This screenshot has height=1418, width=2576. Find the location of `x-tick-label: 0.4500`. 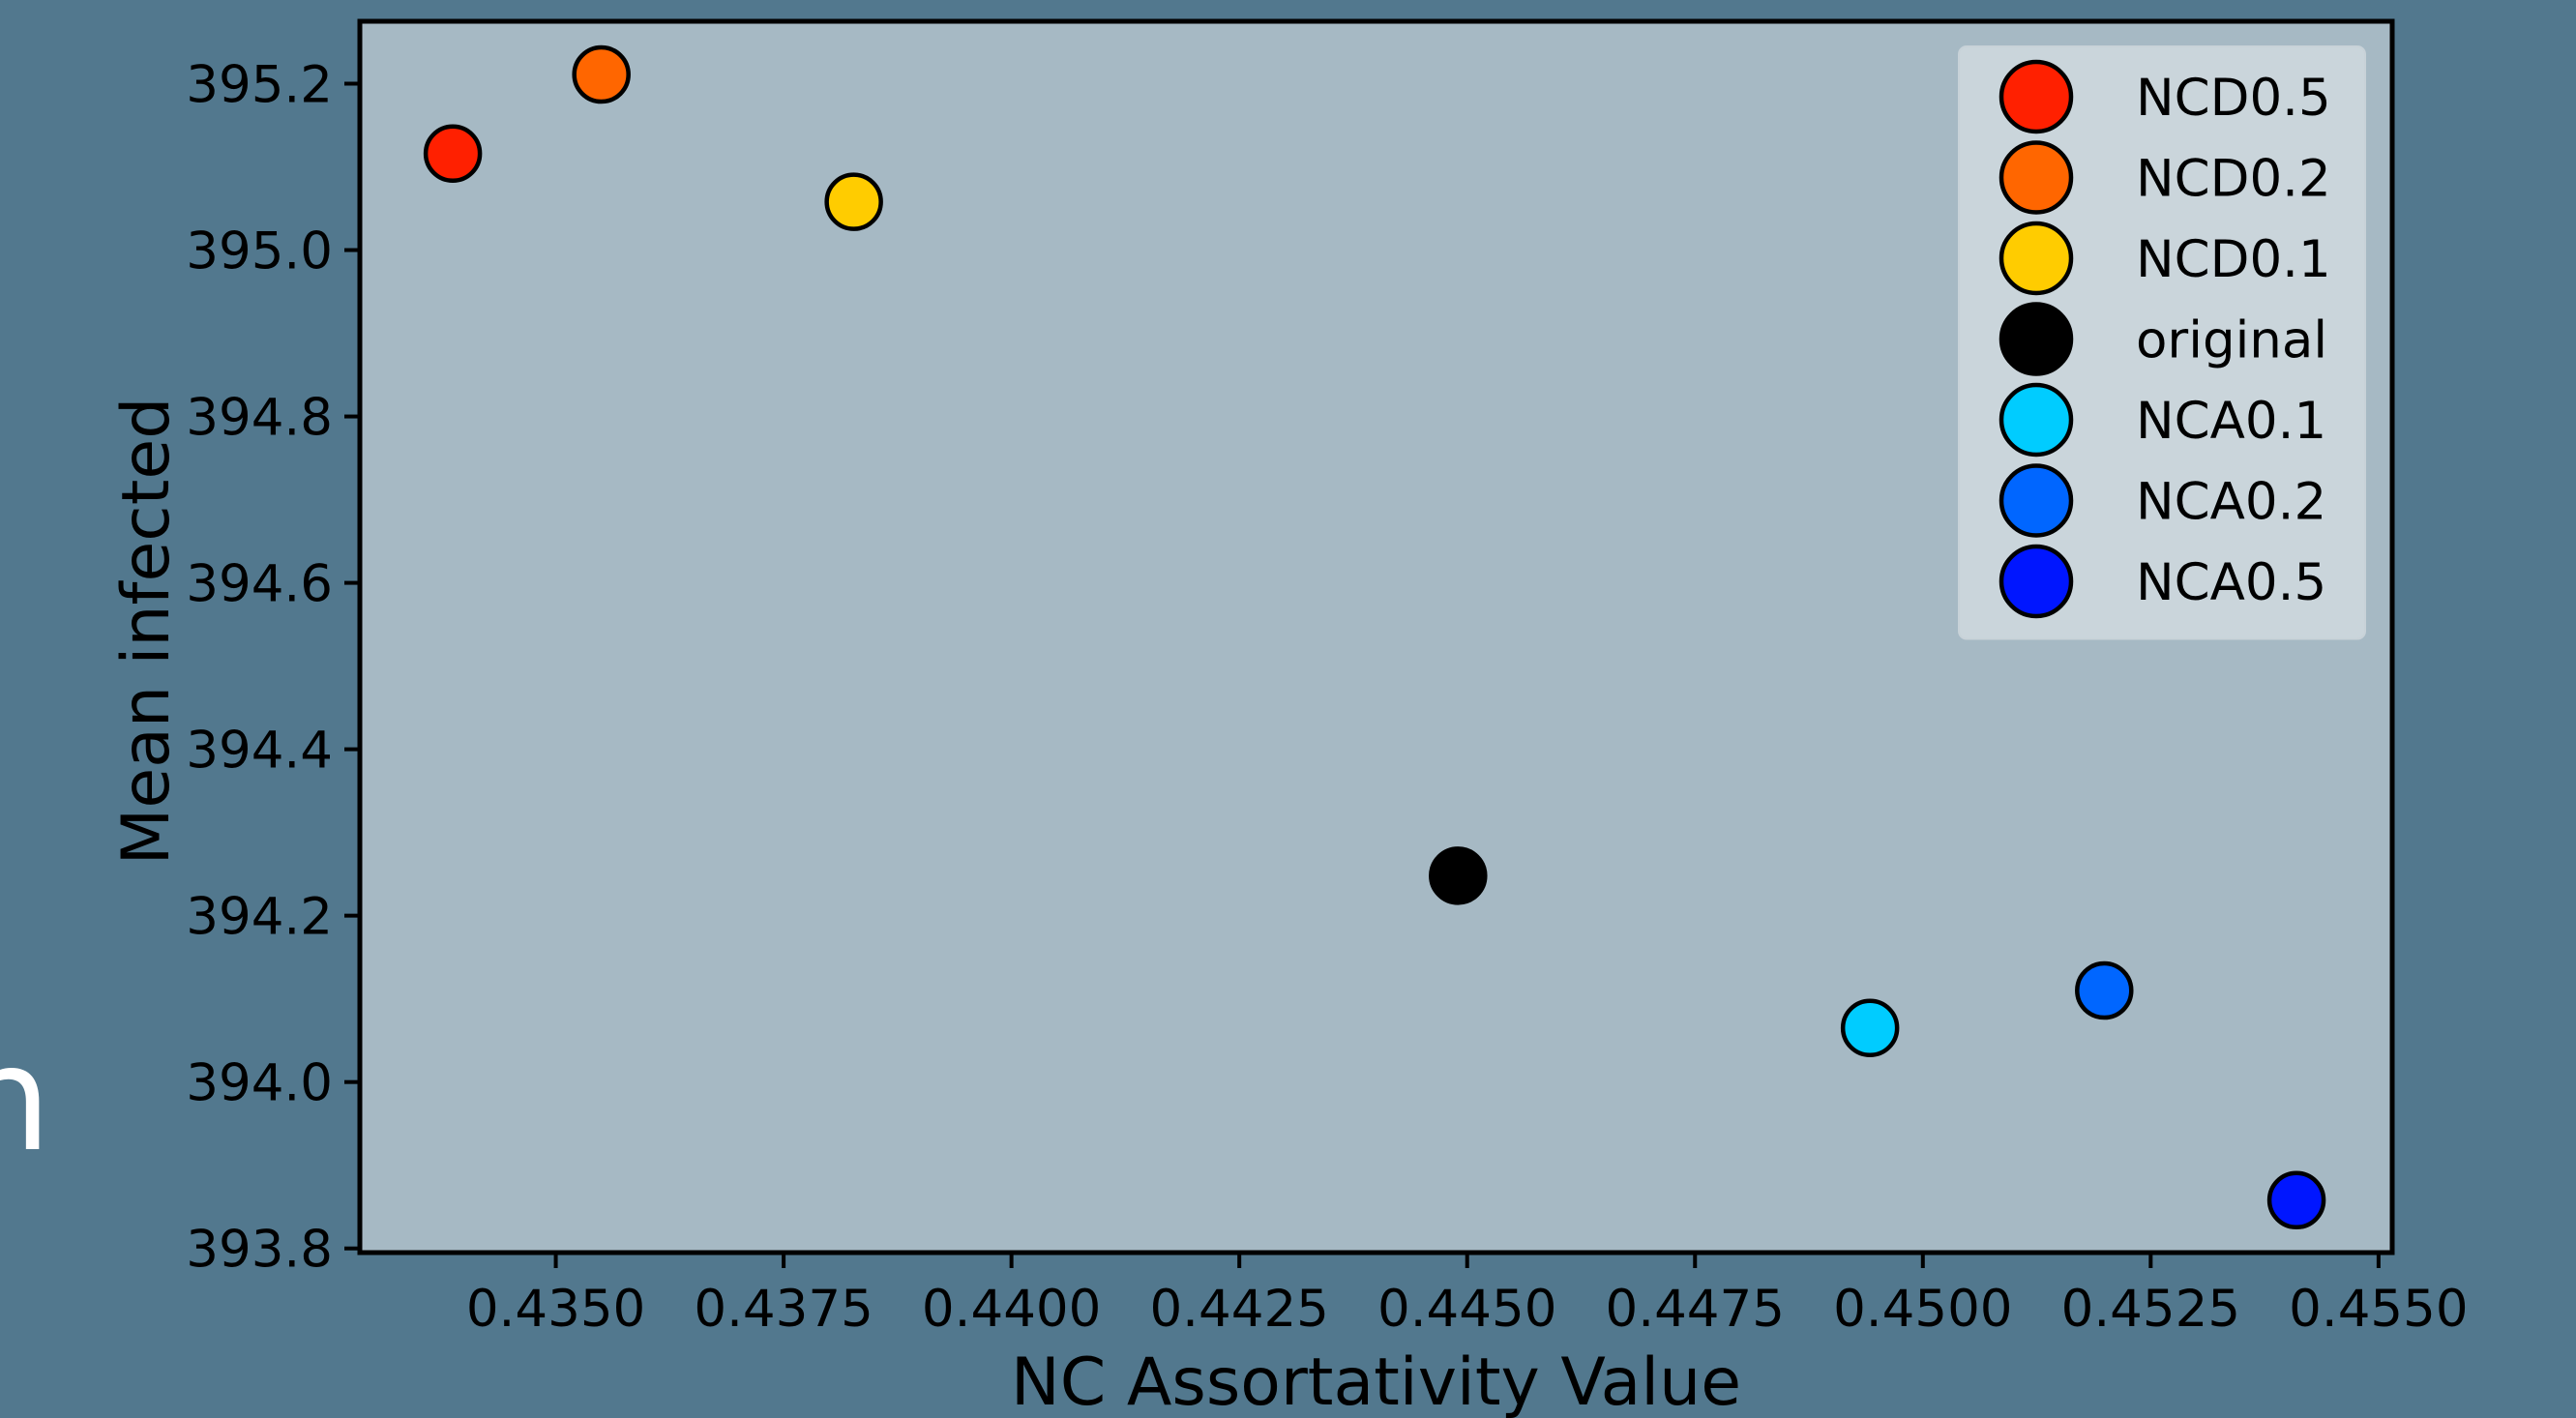

x-tick-label: 0.4500 is located at coordinates (1922, 1309).